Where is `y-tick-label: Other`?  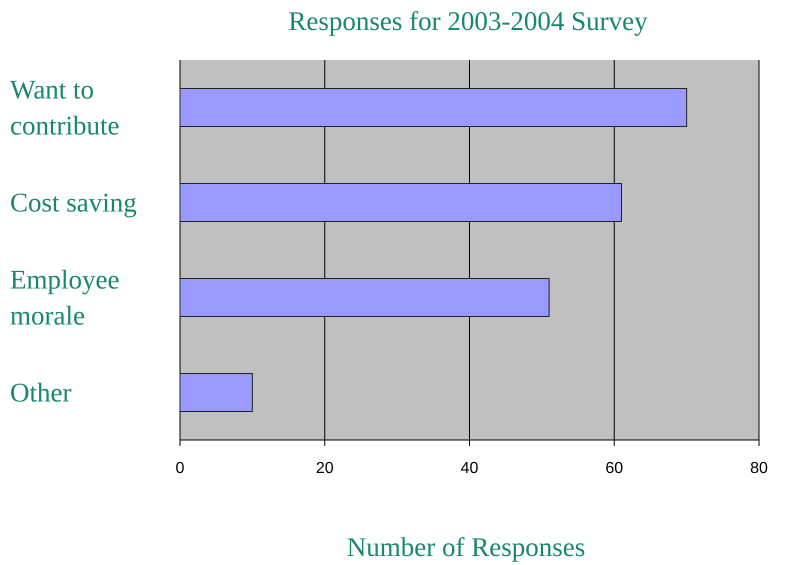 y-tick-label: Other is located at coordinates (41, 393).